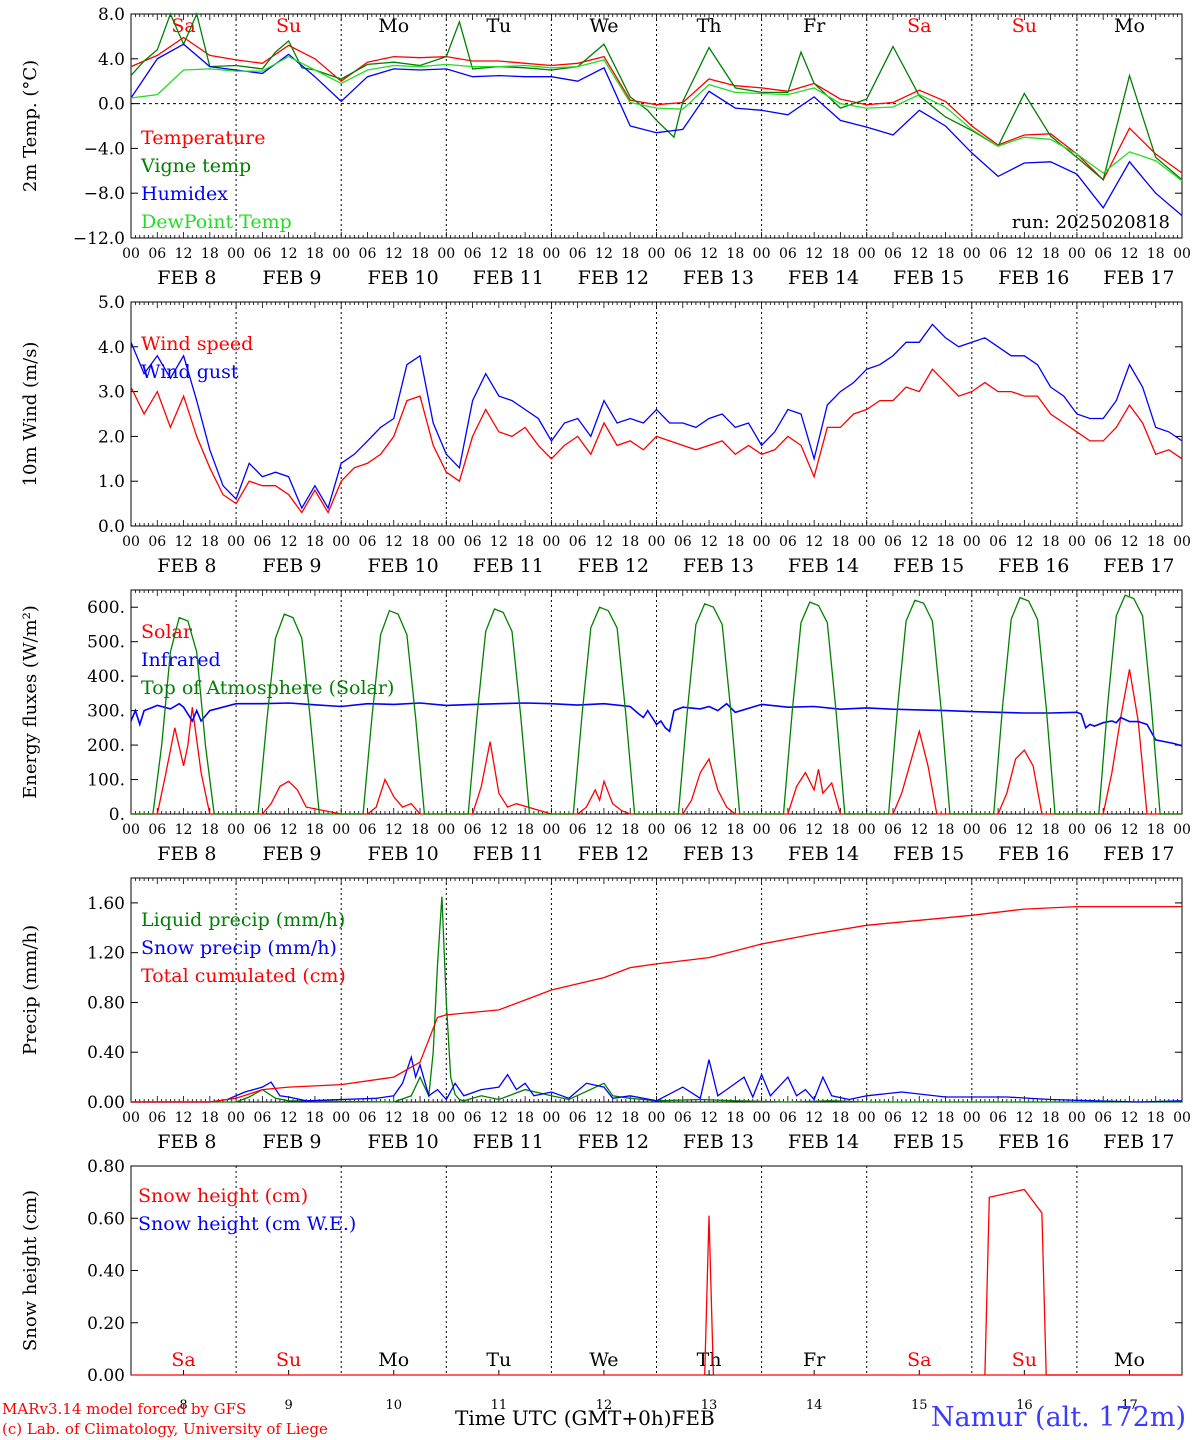 This screenshot has height=1440, width=1194. I want to click on y-tick-label: −12.0, so click(99, 239).